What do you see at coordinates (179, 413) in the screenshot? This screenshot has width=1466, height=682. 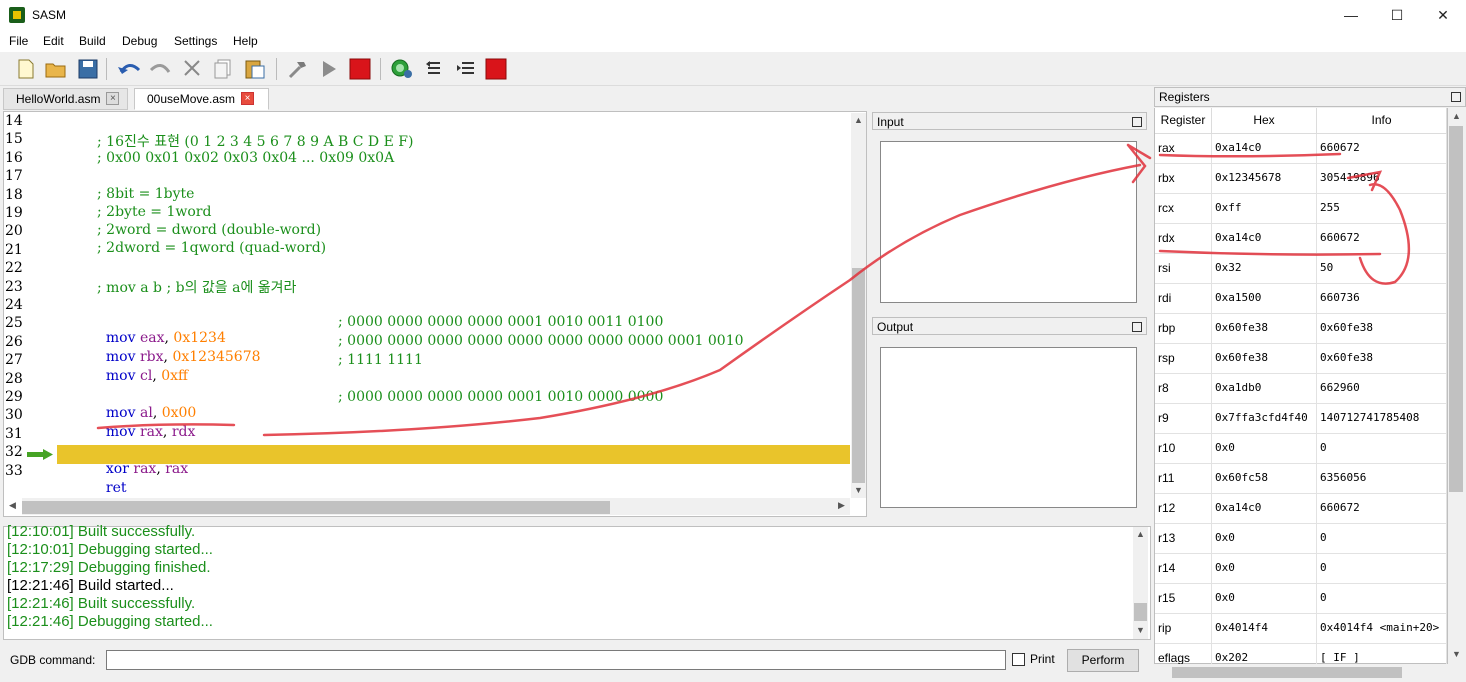 I see `operand-value: 0x00` at bounding box center [179, 413].